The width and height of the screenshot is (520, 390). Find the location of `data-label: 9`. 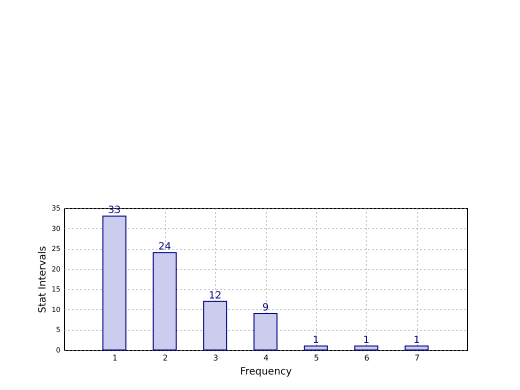

data-label: 9 is located at coordinates (265, 308).